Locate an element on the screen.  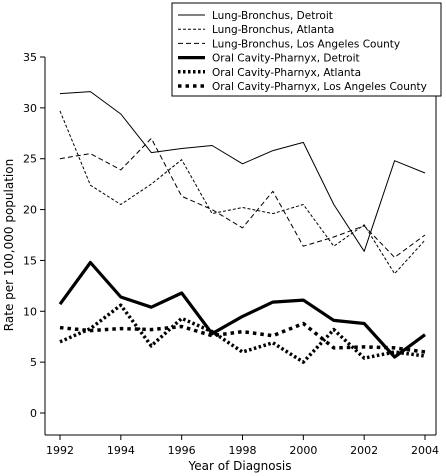
x-tick-label: 1994 is located at coordinates (121, 450).